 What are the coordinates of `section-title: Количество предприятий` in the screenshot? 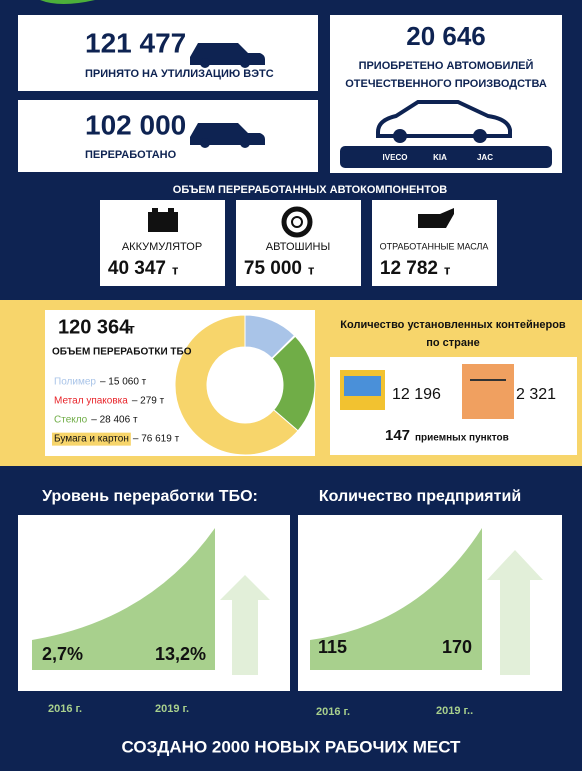 It's located at (420, 496).